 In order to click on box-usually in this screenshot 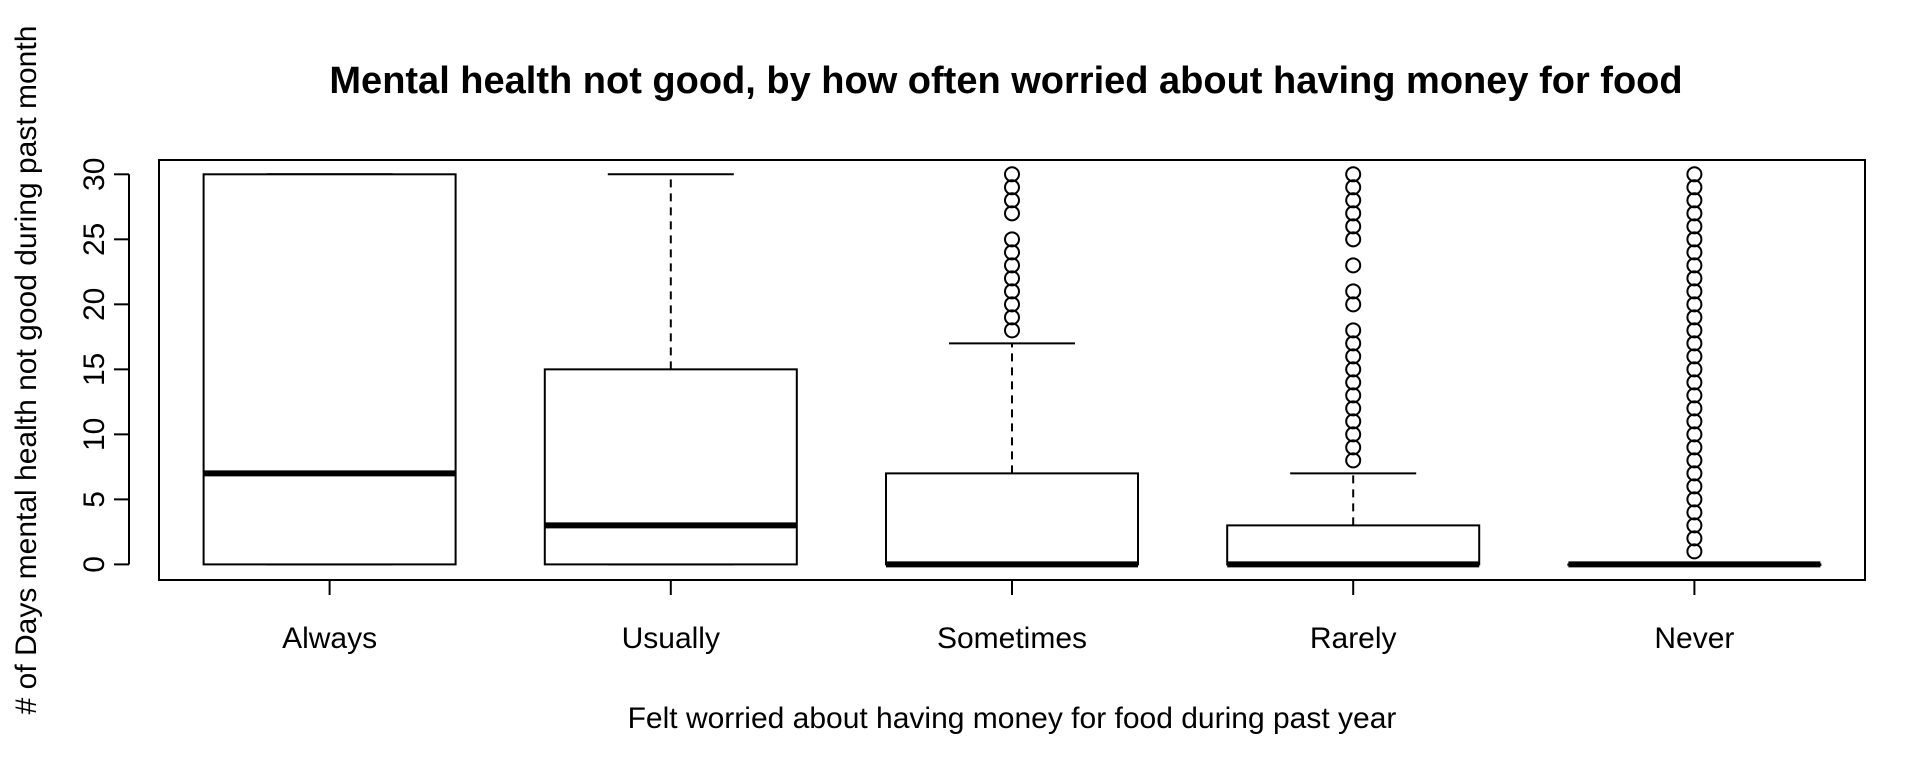, I will do `click(670, 369)`.